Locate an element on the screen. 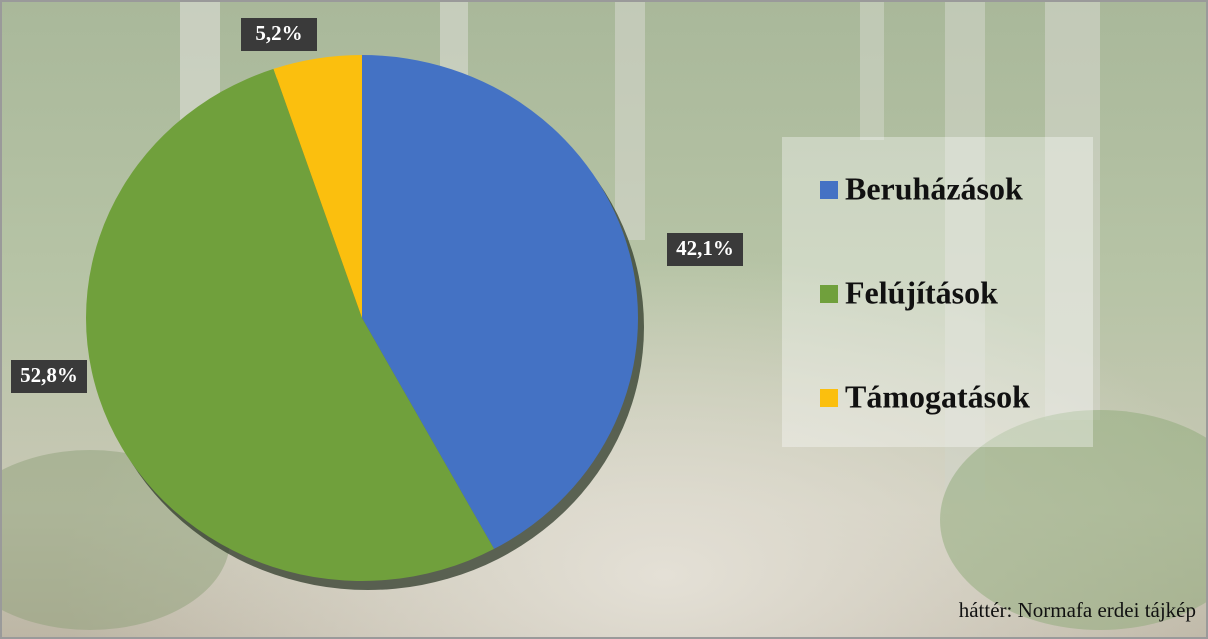 The height and width of the screenshot is (639, 1208). annotation: háttér: Normafa erdei tájkép is located at coordinates (1077, 610).